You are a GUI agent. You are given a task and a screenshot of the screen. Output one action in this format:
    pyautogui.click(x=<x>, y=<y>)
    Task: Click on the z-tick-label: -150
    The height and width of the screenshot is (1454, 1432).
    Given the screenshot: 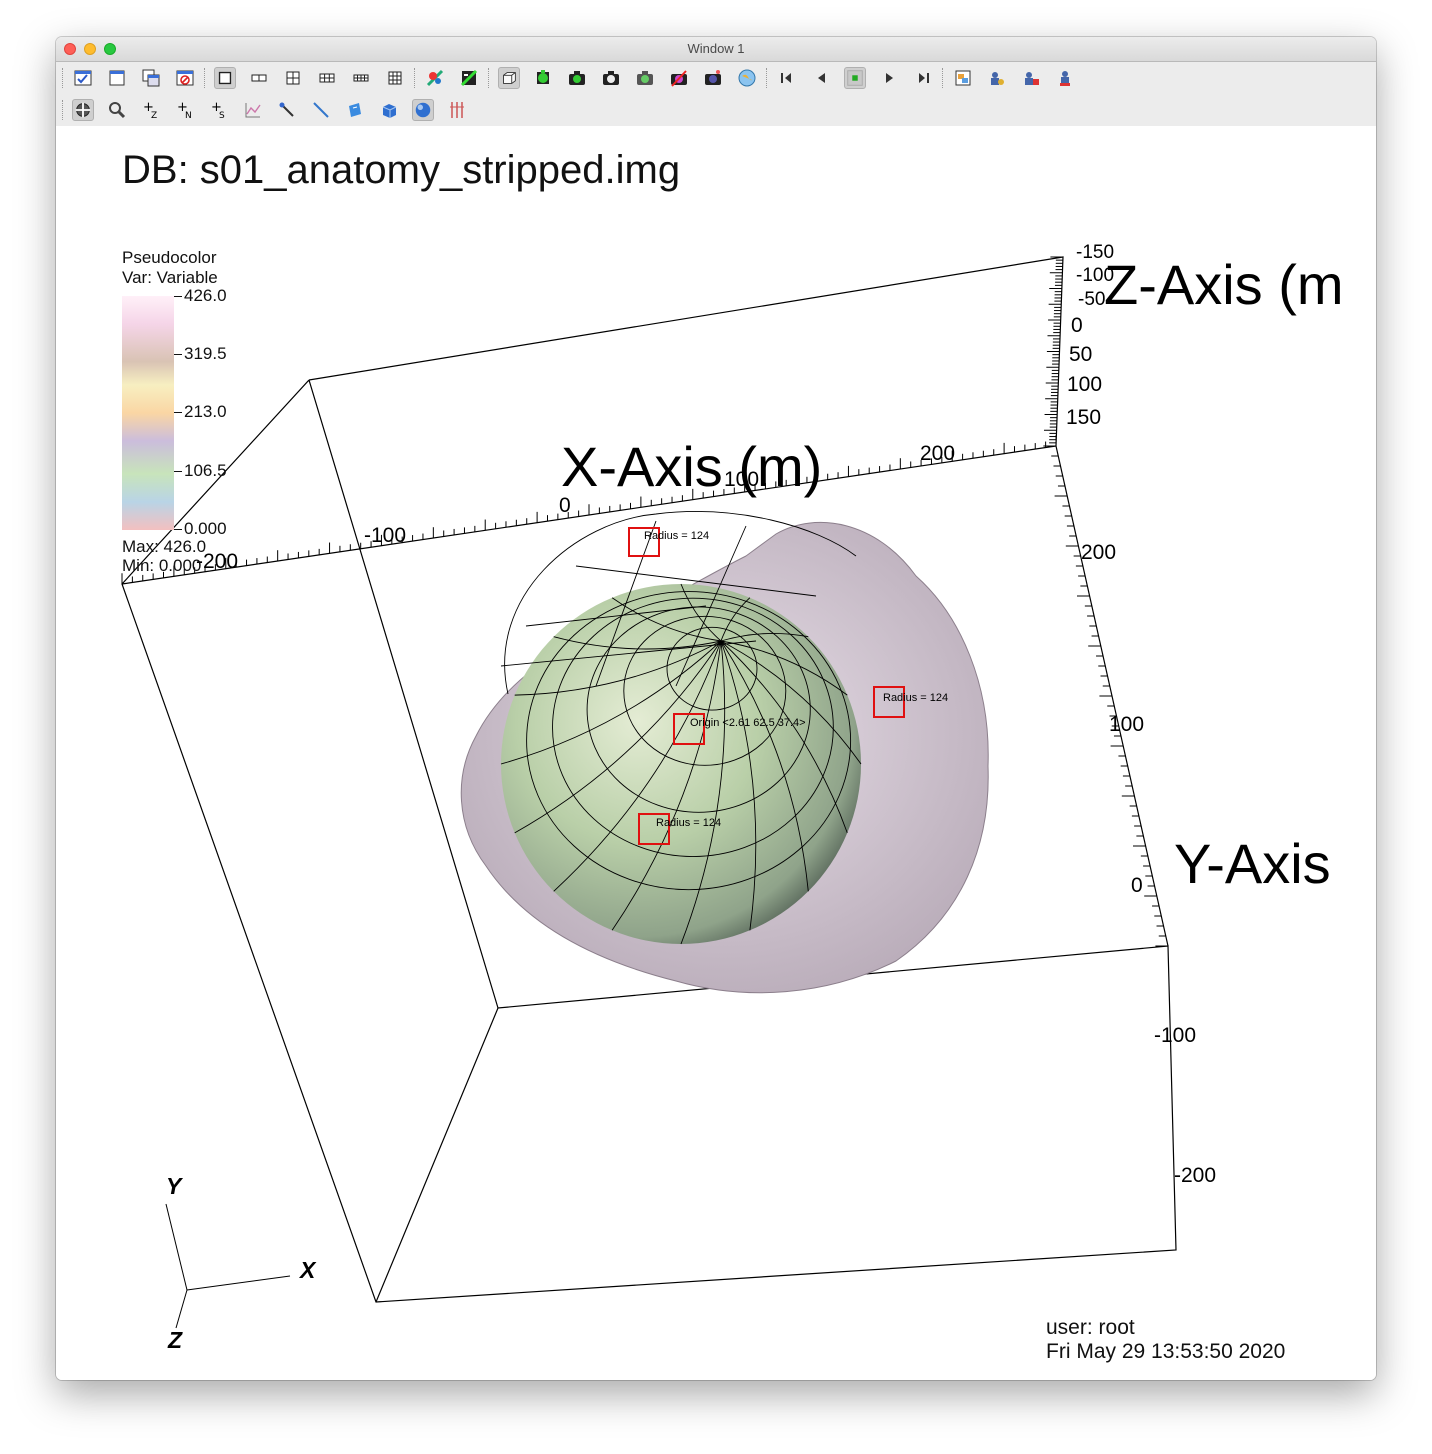 What is the action you would take?
    pyautogui.click(x=1095, y=252)
    